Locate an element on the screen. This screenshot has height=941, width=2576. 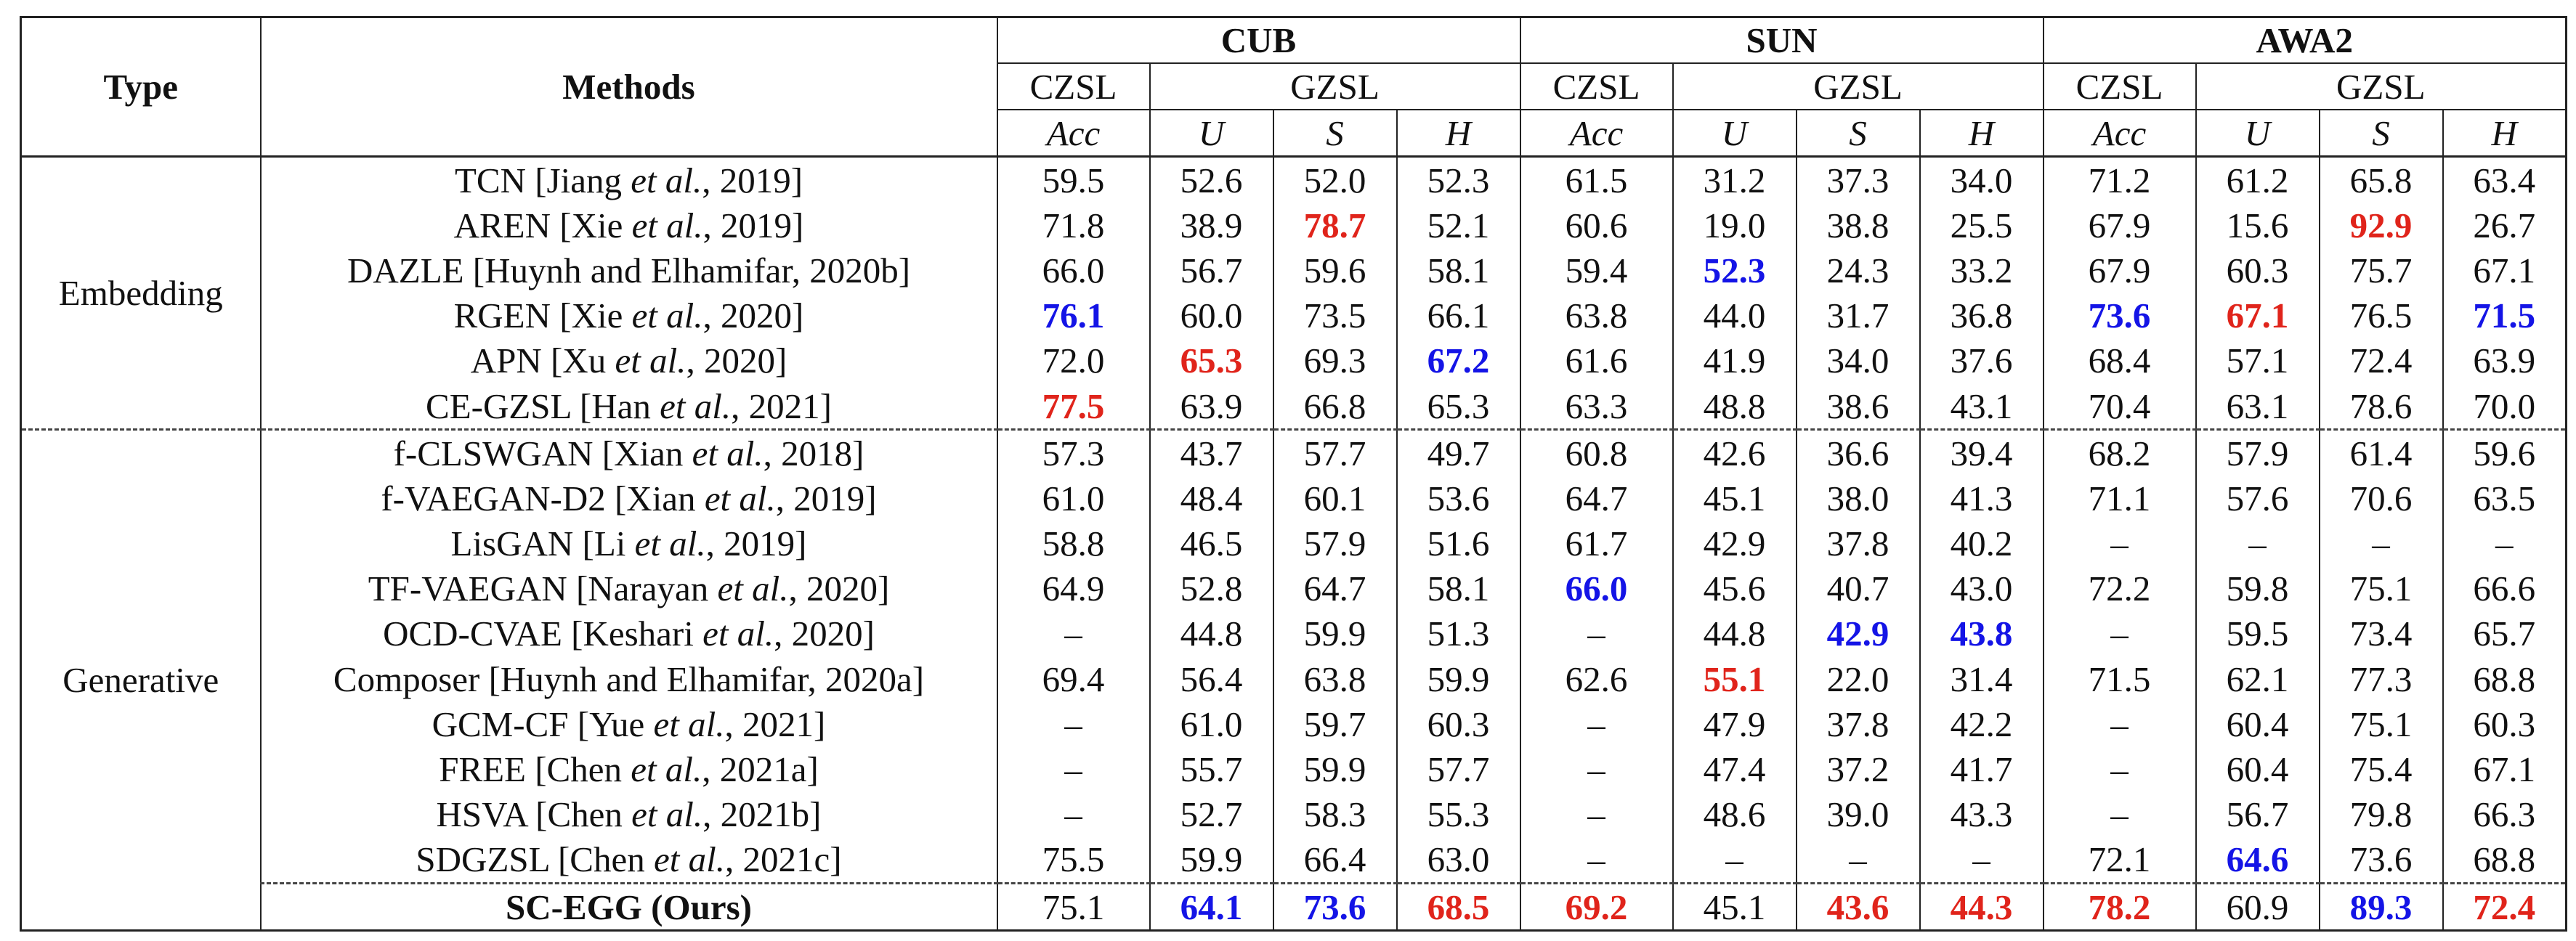
group-type-cell: Generative is located at coordinates (140, 679).